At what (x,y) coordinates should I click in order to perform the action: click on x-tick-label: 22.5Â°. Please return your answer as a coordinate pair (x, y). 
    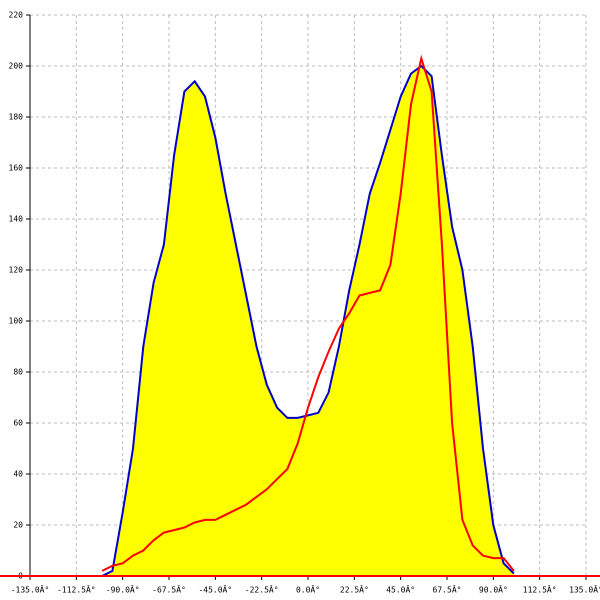
    Looking at the image, I should click on (354, 589).